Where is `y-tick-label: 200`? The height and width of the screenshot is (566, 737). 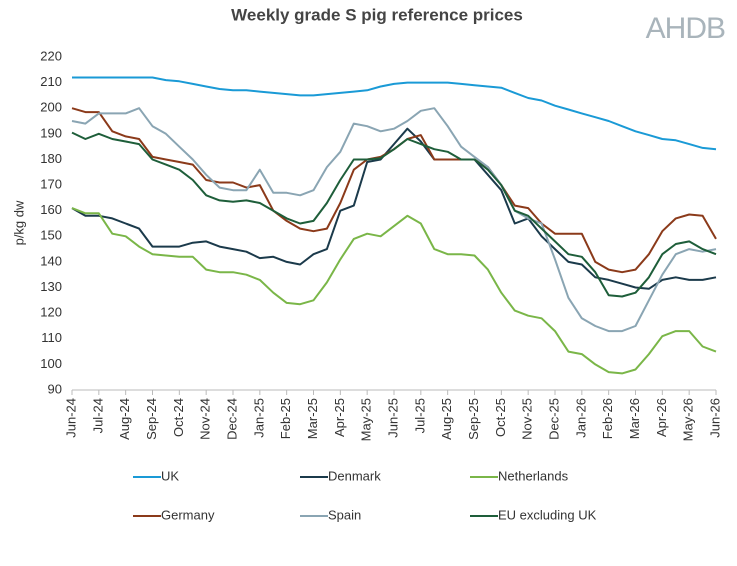 y-tick-label: 200 is located at coordinates (51, 107).